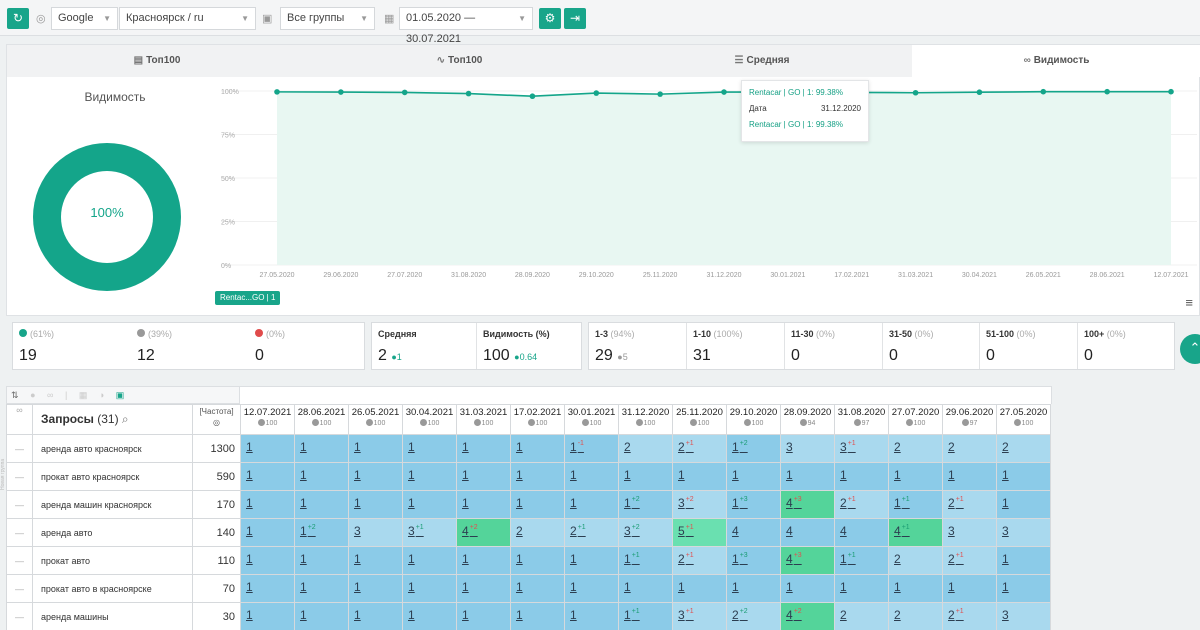 This screenshot has height=630, width=1200. What do you see at coordinates (18, 18) in the screenshot?
I see `refresh-icon: ↻` at bounding box center [18, 18].